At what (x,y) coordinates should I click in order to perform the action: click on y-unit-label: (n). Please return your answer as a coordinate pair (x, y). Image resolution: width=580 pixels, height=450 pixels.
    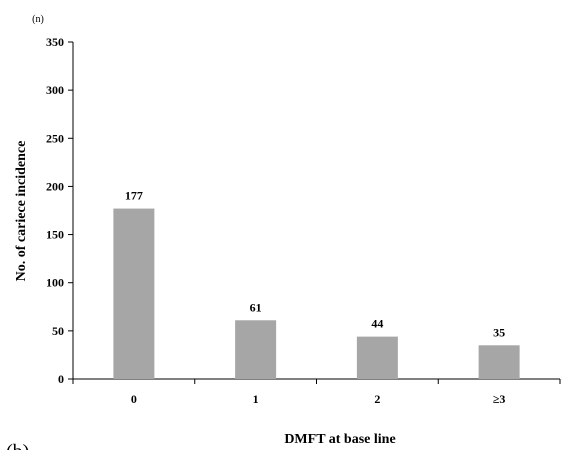
    Looking at the image, I should click on (38, 19).